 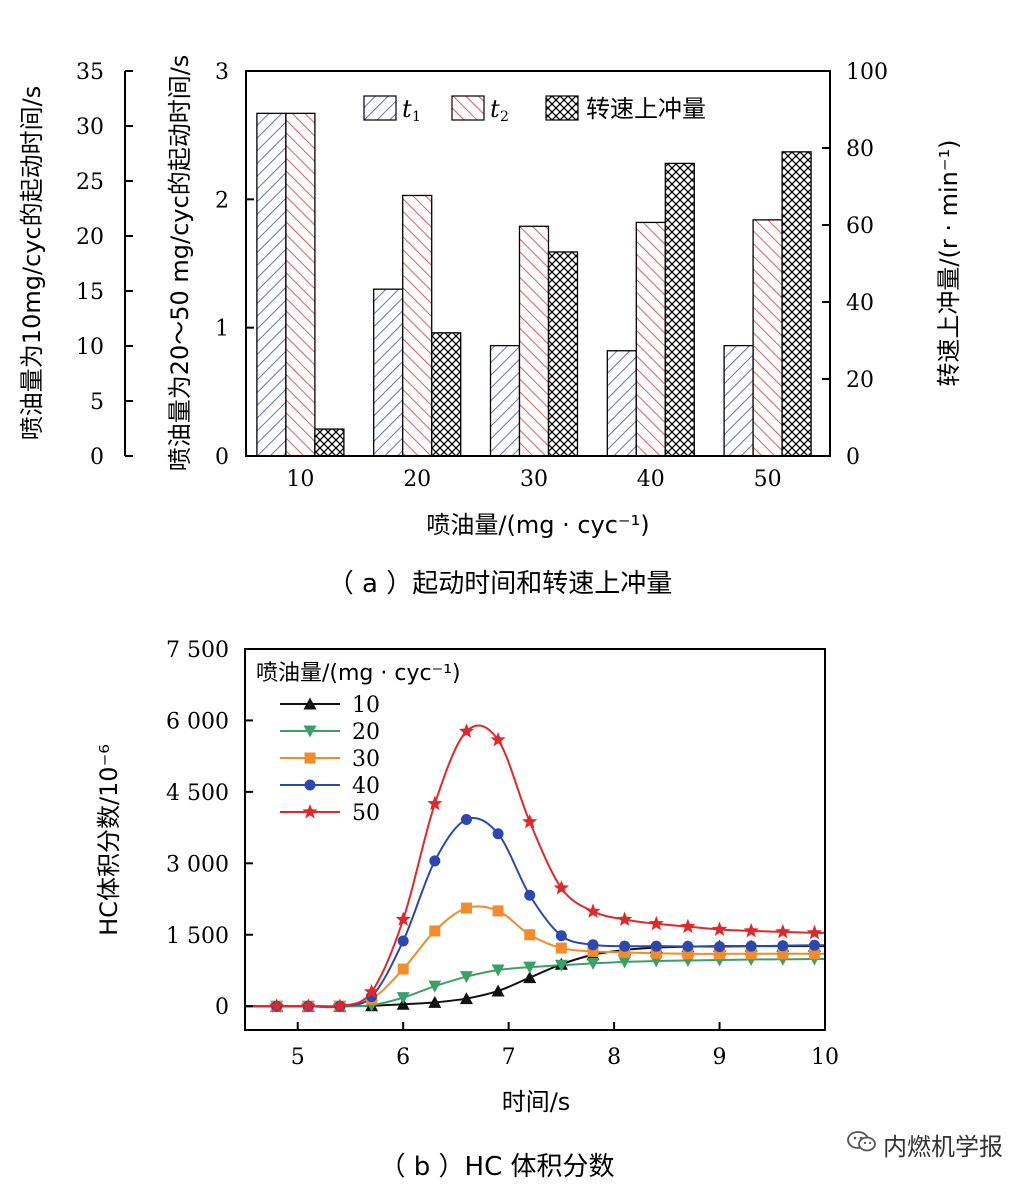 I want to click on b-lines, so click(x=535, y=866).